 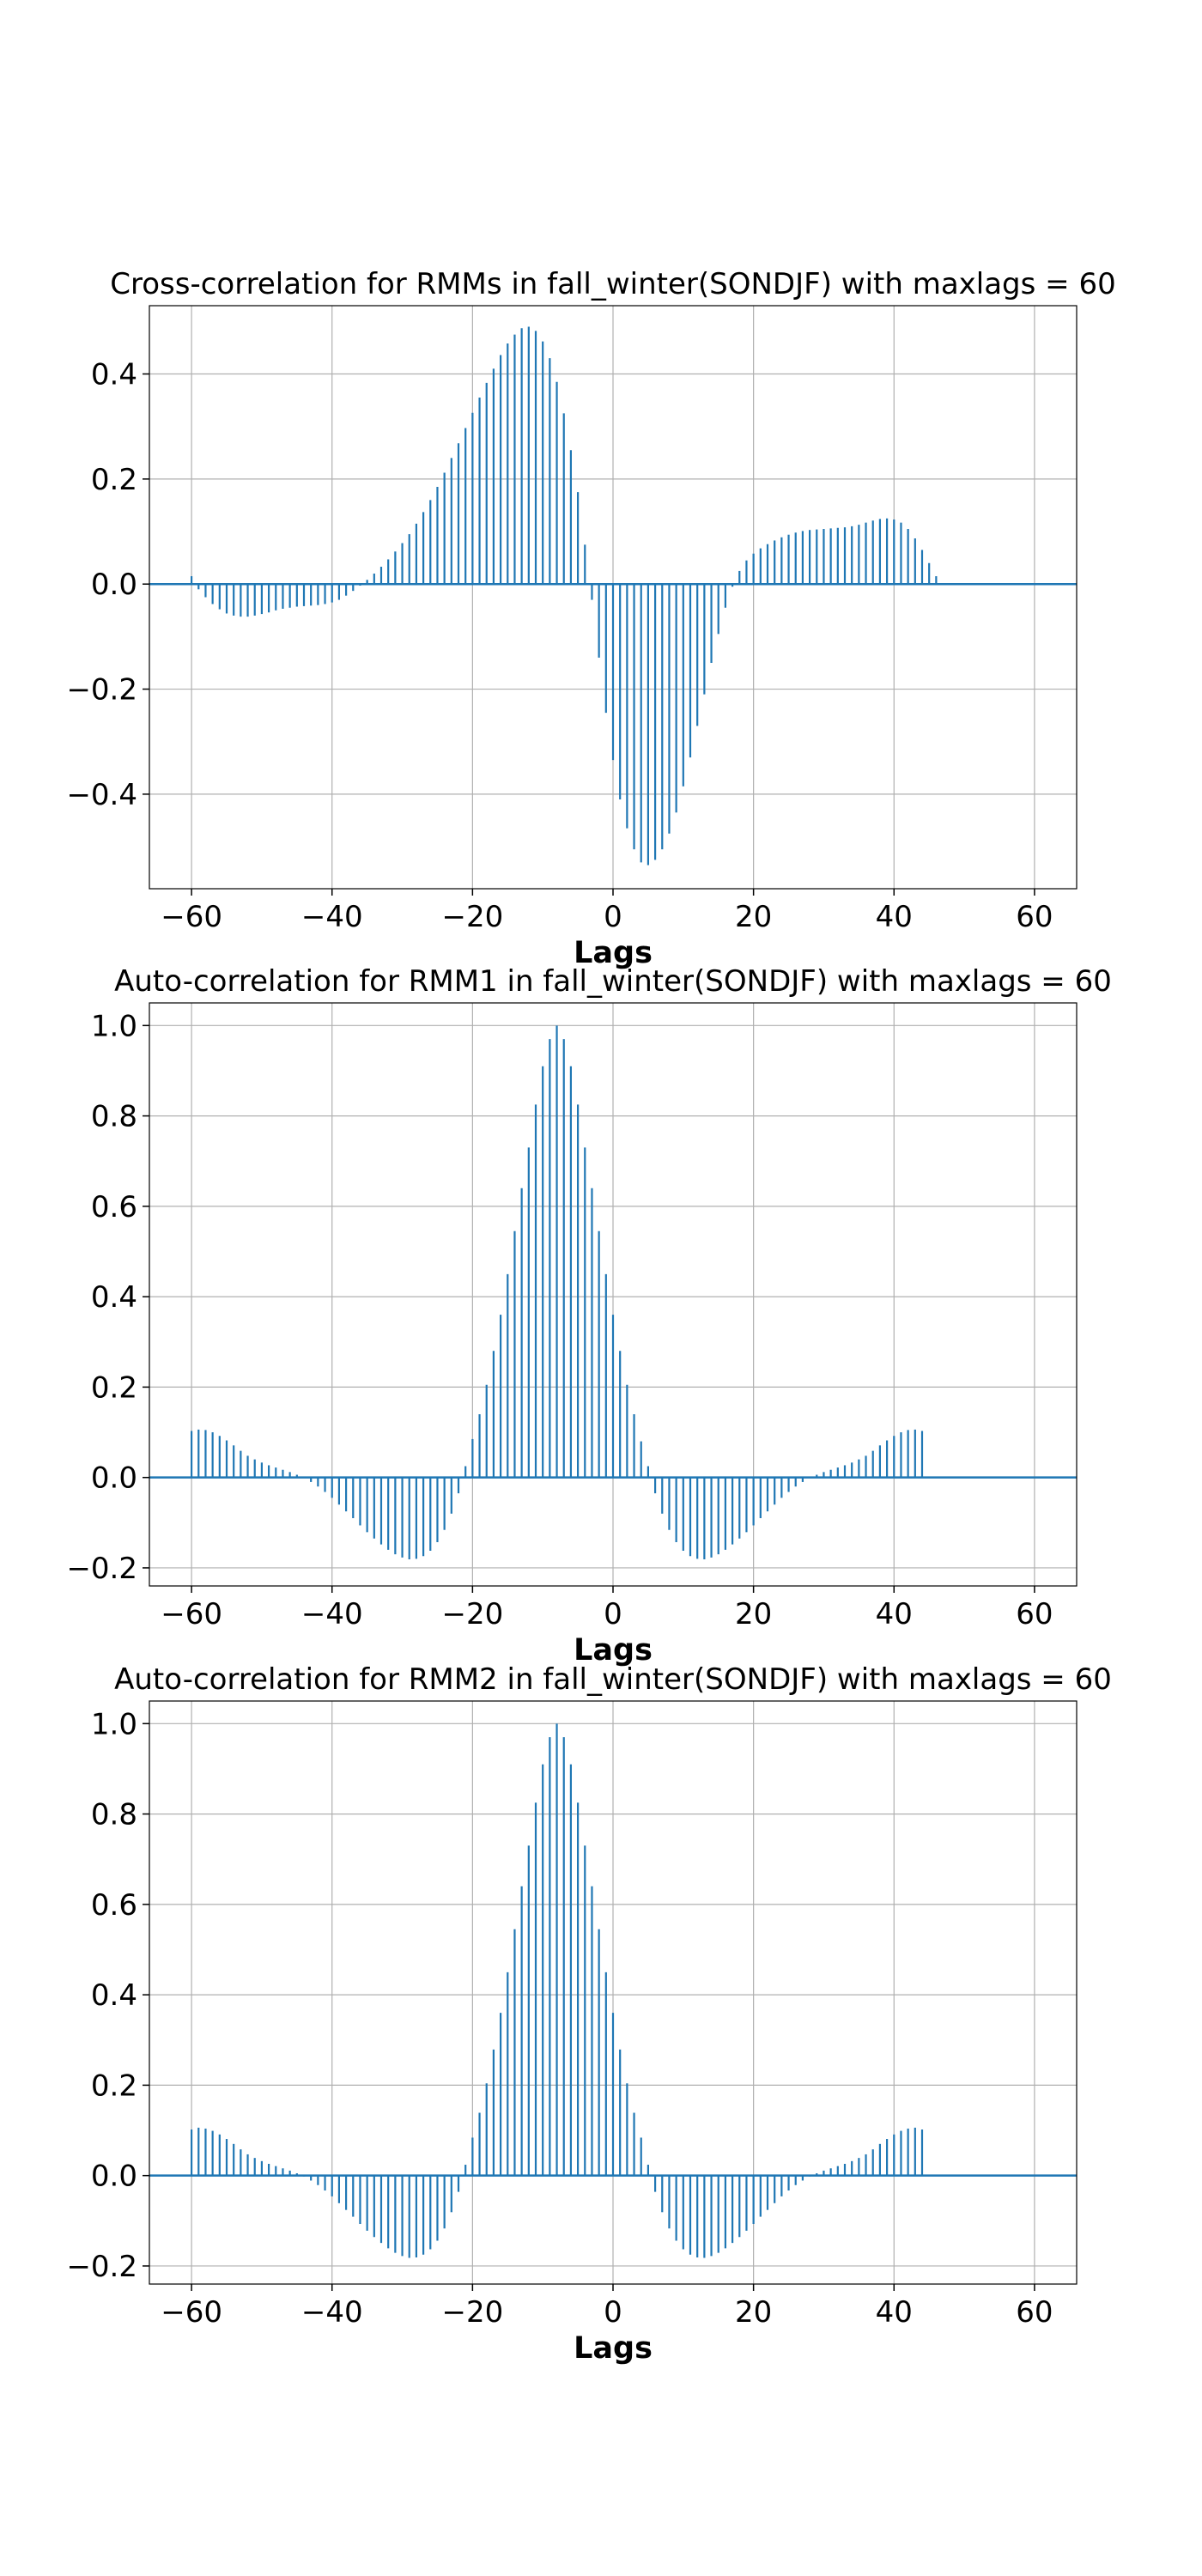 What do you see at coordinates (101, 795) in the screenshot?
I see `y-tick-label: −0.4` at bounding box center [101, 795].